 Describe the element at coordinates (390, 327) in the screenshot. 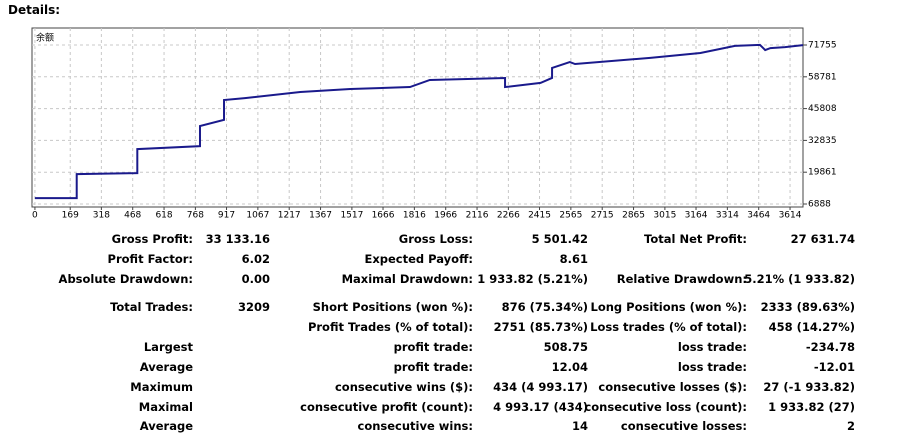

I see `stat-label: Profit Trades (% of total):` at that location.